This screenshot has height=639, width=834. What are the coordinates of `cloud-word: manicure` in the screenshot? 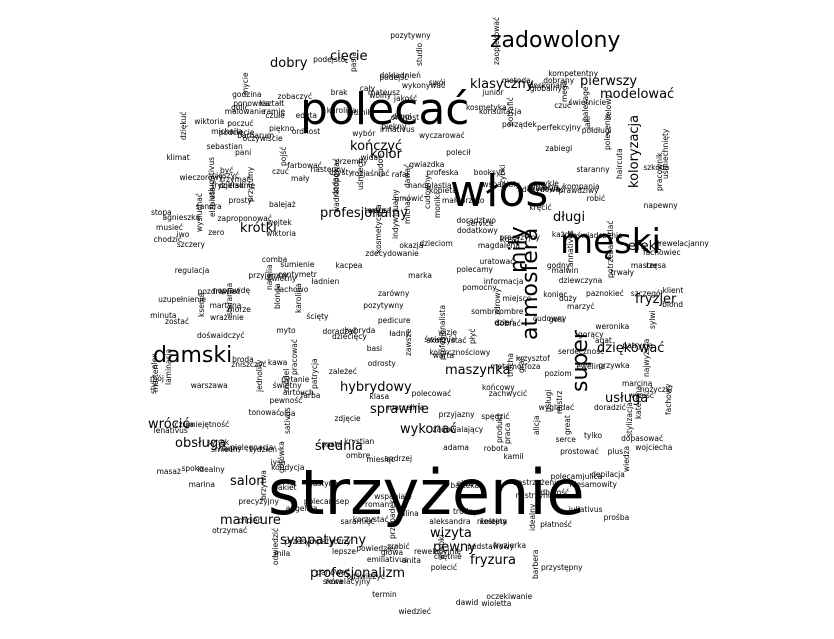 It's located at (250, 520).